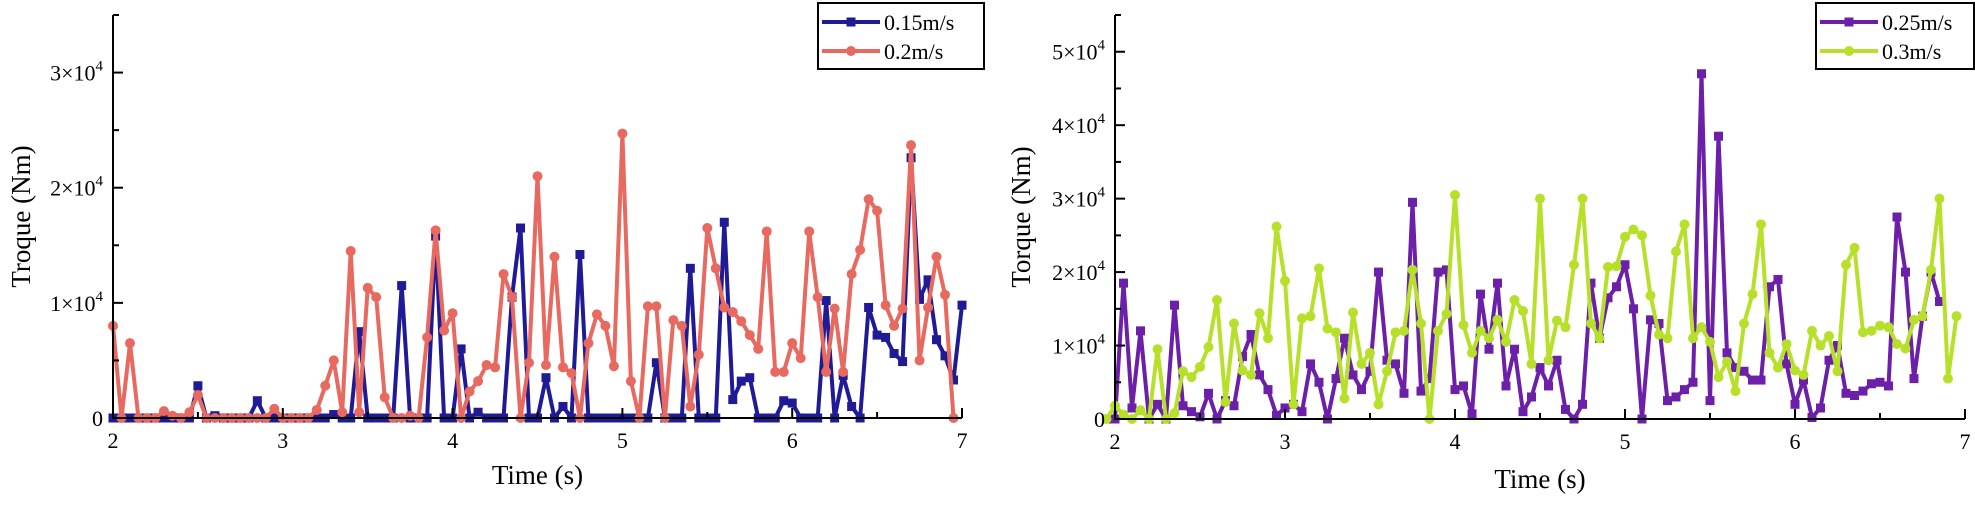  What do you see at coordinates (1917, 22) in the screenshot?
I see `legend-label: 0.25m/s` at bounding box center [1917, 22].